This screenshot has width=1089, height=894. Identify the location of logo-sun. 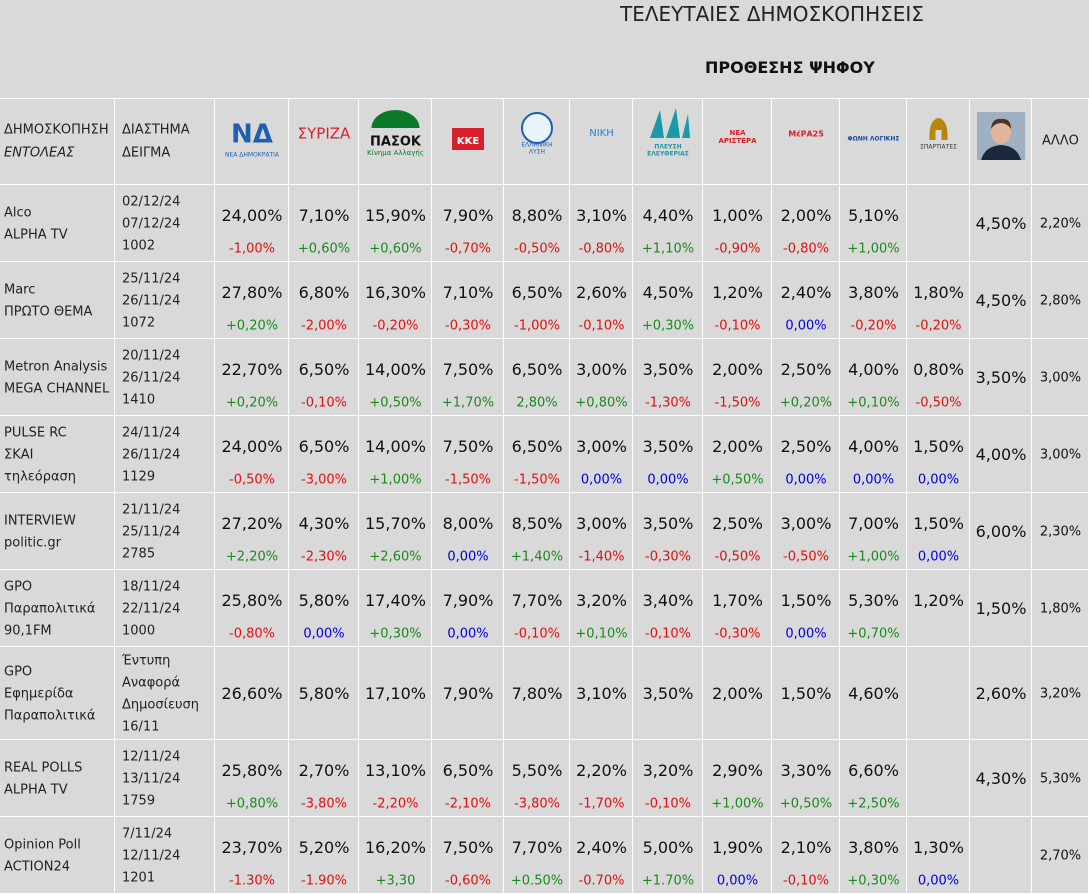
(395, 119).